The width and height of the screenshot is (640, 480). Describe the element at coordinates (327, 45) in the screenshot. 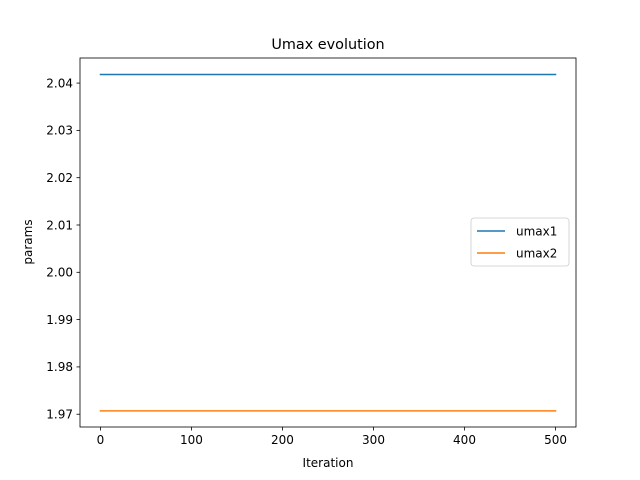

I see `chart-title: Umax evolution` at that location.